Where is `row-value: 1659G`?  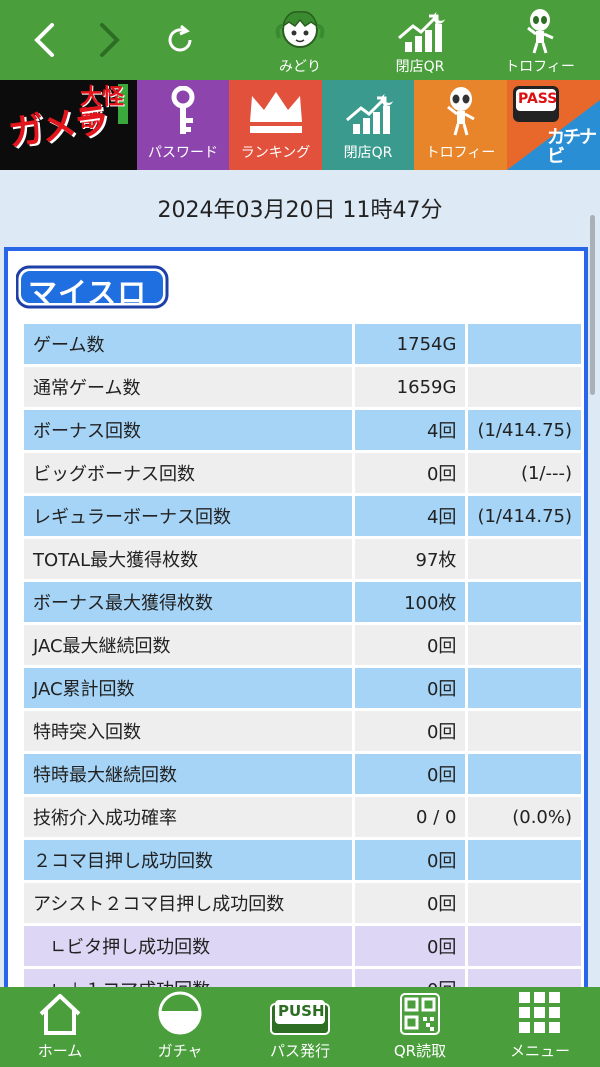
row-value: 1659G is located at coordinates (410, 387).